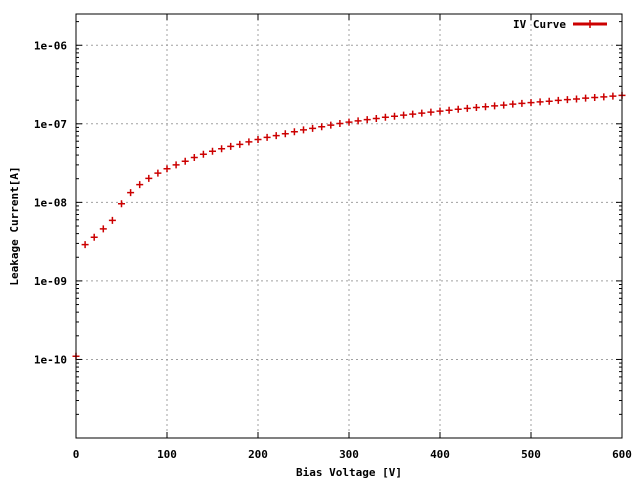 Image resolution: width=640 pixels, height=480 pixels. I want to click on y-tick-label: 1e-09, so click(50, 281).